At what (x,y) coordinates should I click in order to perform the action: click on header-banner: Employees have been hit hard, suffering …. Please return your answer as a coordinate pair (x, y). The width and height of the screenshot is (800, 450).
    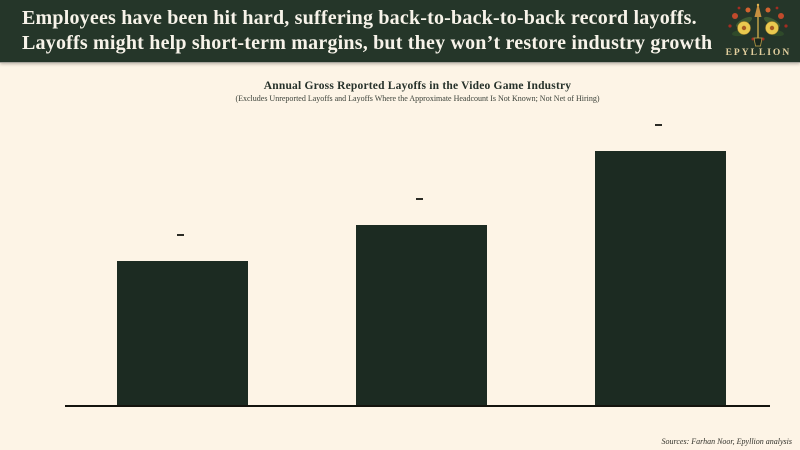
    Looking at the image, I should click on (400, 31).